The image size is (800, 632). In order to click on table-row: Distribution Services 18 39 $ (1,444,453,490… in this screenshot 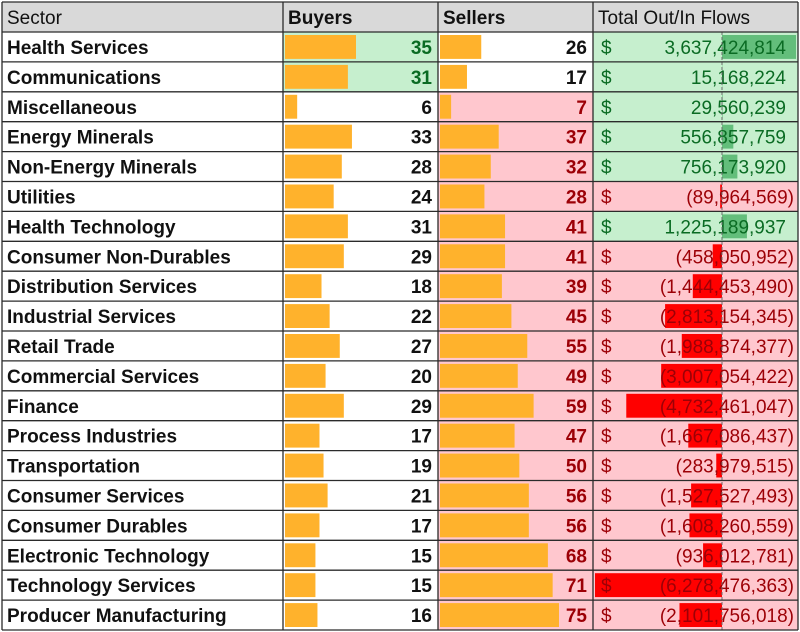, I will do `click(402, 286)`.